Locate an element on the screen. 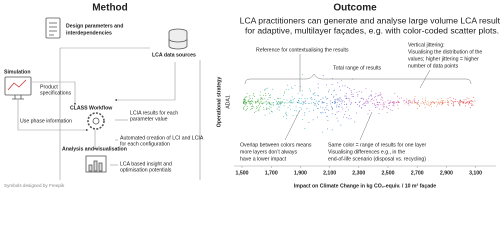 The image size is (500, 240). overlap-note: more layers don’t always is located at coordinates (268, 152).